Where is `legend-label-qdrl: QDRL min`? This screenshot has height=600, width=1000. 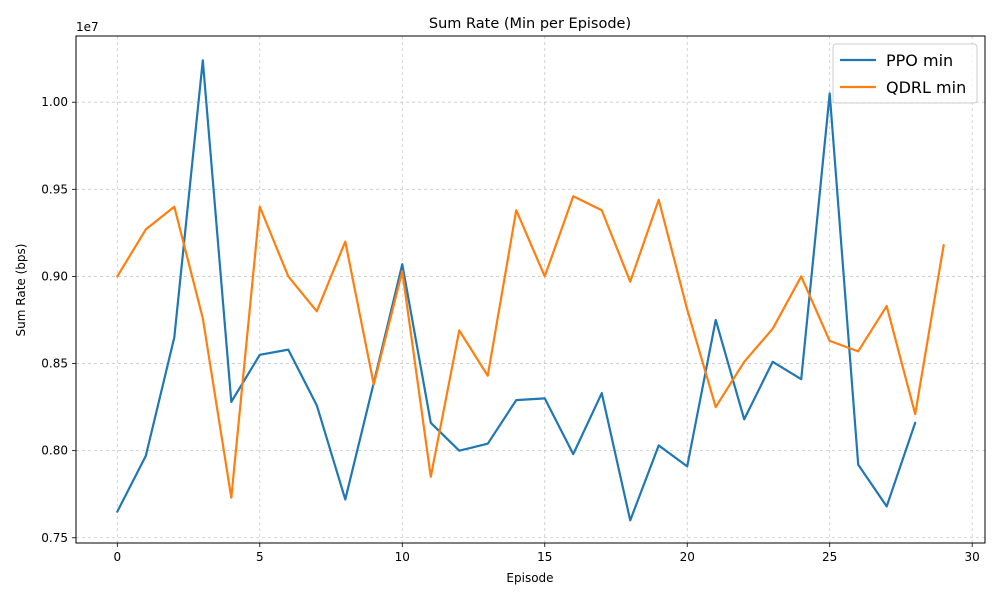 legend-label-qdrl: QDRL min is located at coordinates (926, 87).